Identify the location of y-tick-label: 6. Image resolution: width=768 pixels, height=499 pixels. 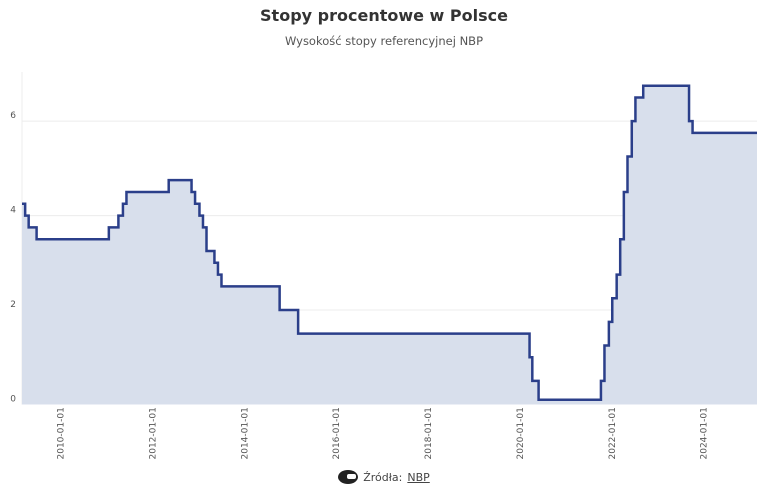
(13, 116).